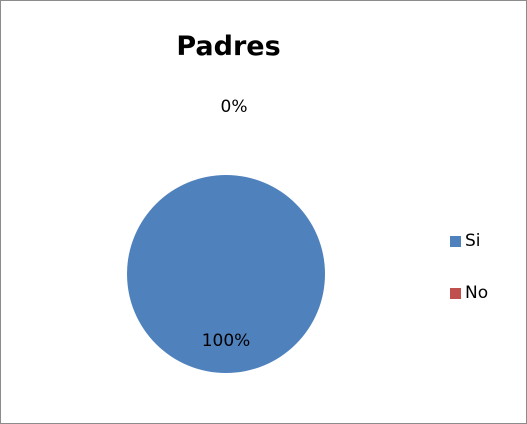 The height and width of the screenshot is (424, 527). Describe the element at coordinates (234, 107) in the screenshot. I see `data-label-no: 0%` at that location.